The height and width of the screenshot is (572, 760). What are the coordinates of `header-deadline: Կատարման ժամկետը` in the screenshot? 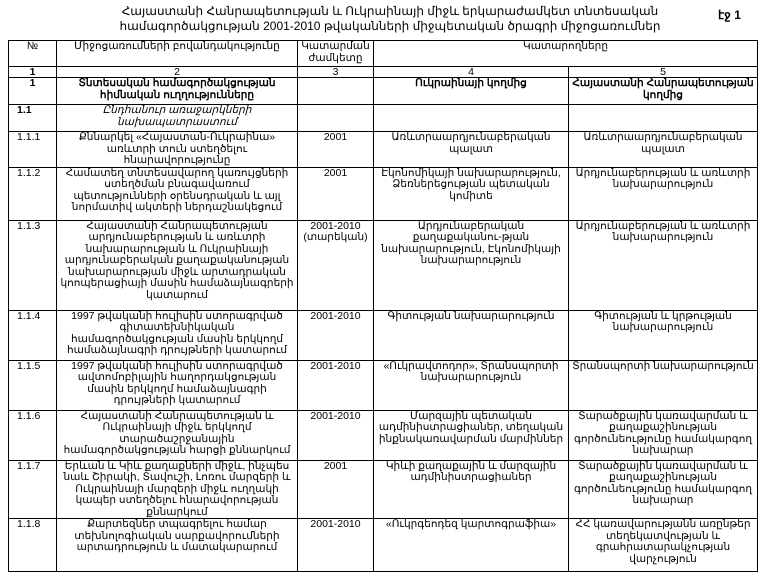 It's located at (335, 53).